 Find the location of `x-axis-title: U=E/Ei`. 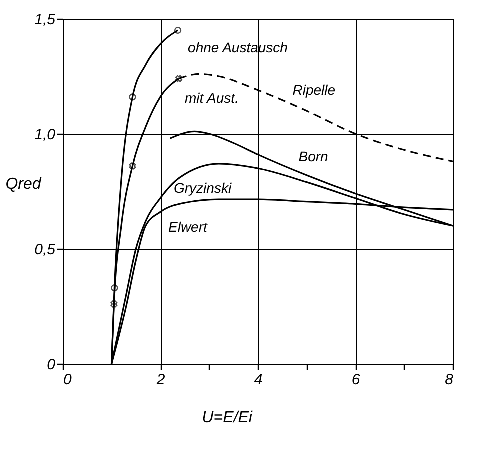

x-axis-title: U=E/Ei is located at coordinates (227, 418).